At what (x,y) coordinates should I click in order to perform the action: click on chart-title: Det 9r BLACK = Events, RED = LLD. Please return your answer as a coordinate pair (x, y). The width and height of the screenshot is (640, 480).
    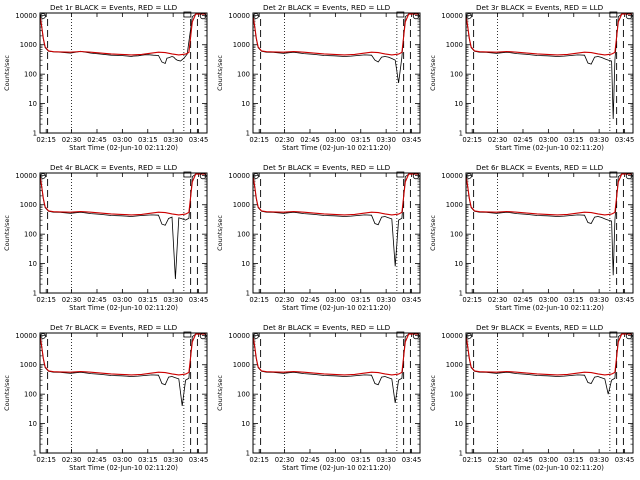
    Looking at the image, I should click on (540, 327).